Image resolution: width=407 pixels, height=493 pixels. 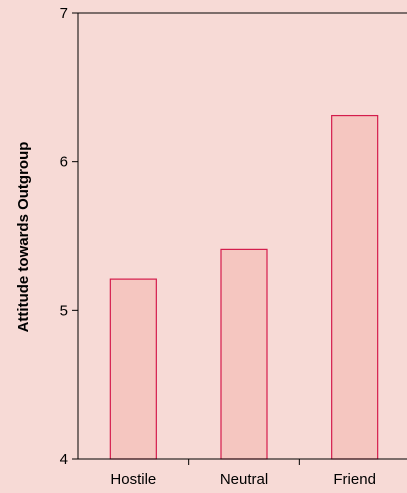 I want to click on y-tick-label: 5, so click(x=64, y=310).